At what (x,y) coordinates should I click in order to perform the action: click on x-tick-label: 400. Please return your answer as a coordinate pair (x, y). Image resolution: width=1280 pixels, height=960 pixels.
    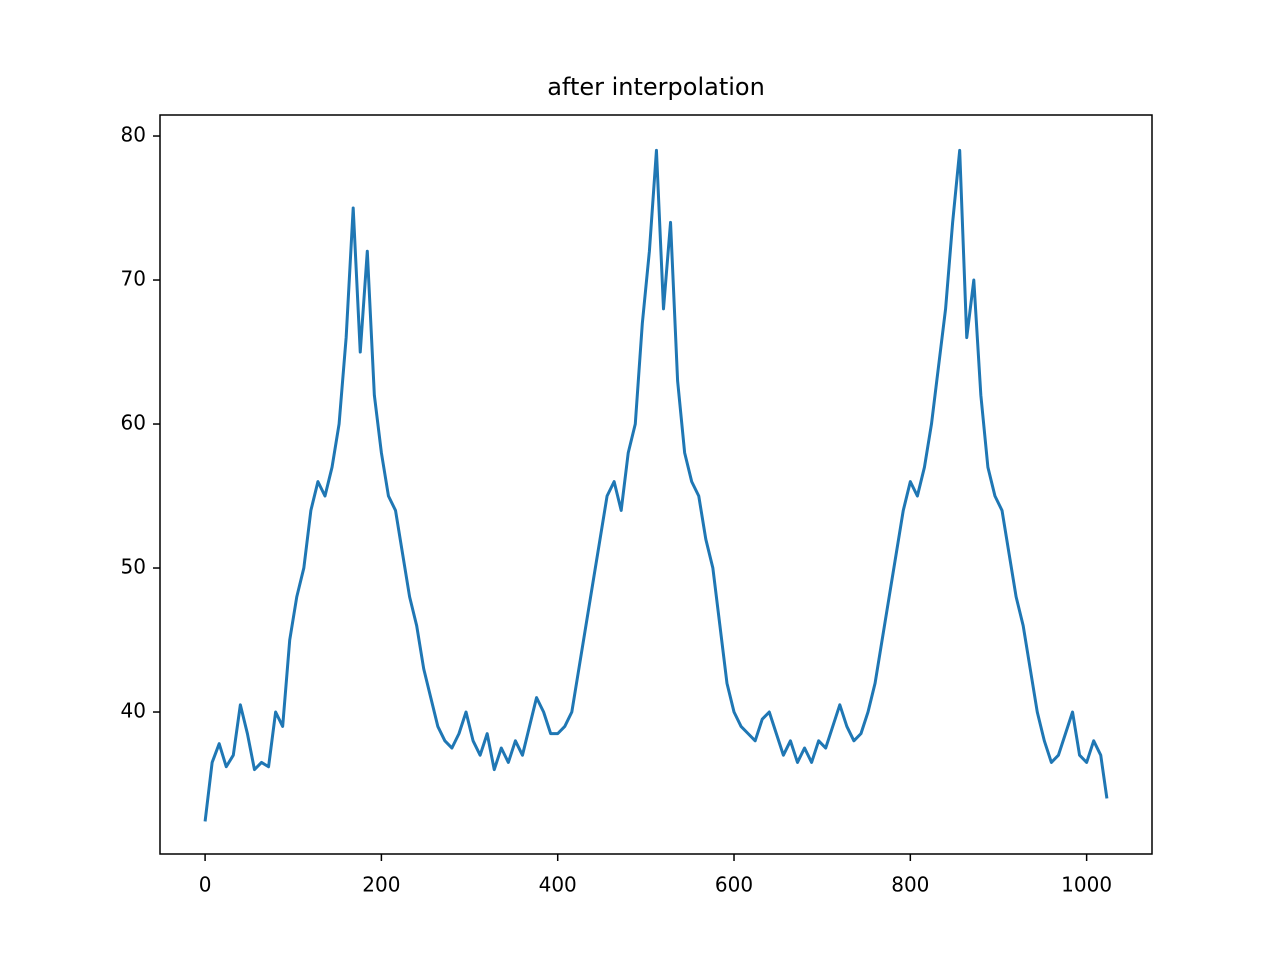
    Looking at the image, I should click on (558, 885).